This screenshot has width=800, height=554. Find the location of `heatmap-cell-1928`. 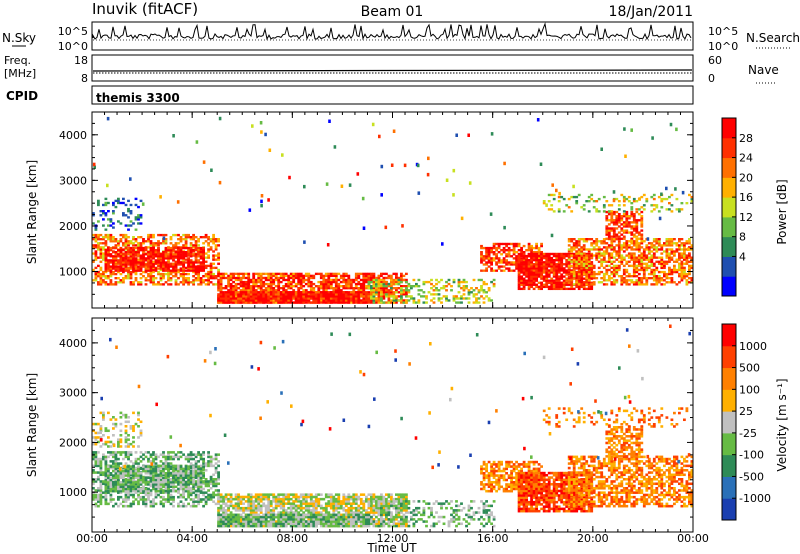

heatmap-cell-1928 is located at coordinates (386, 288).